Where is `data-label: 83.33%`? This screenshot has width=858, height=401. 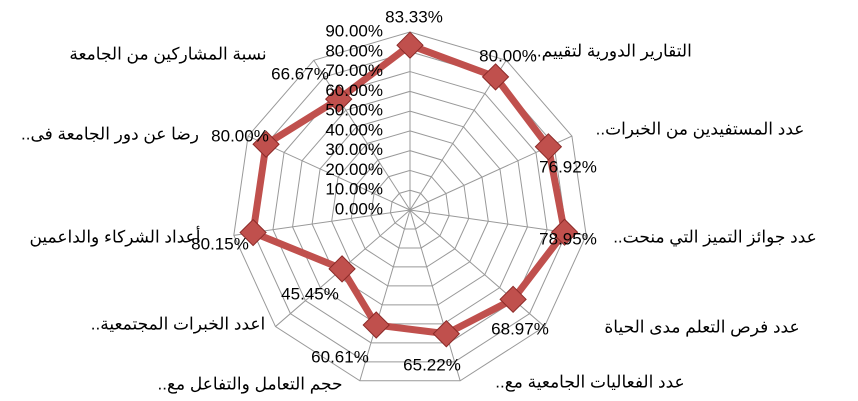 data-label: 83.33% is located at coordinates (414, 16).